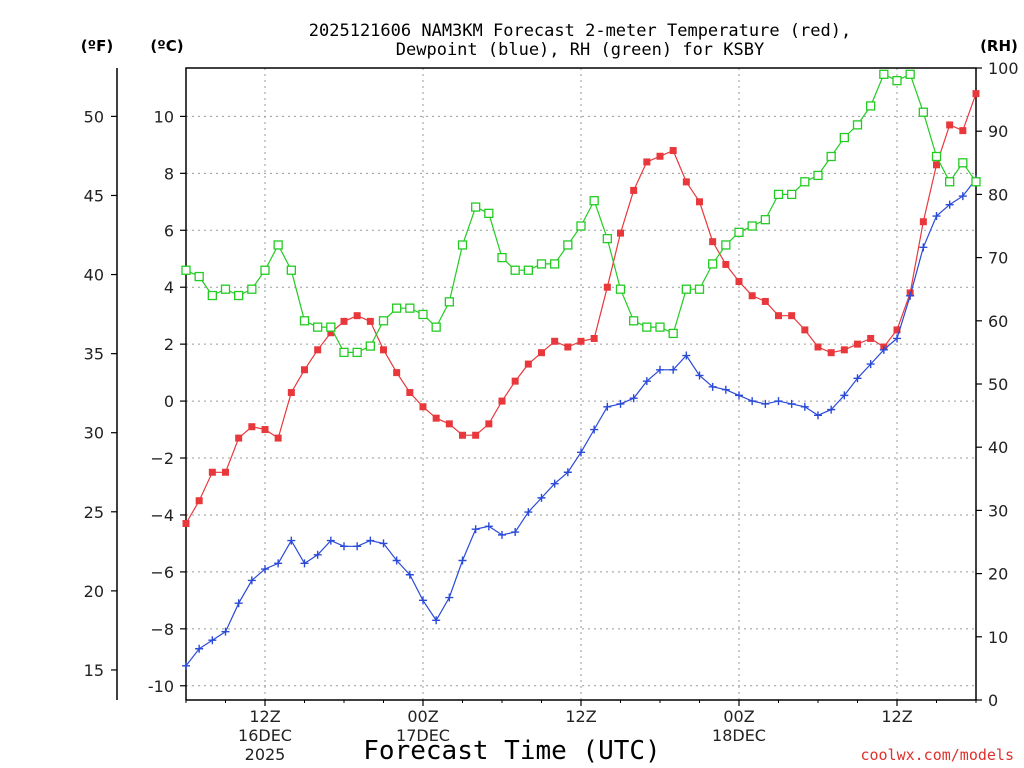 The width and height of the screenshot is (1024, 768). I want to click on fahrenheit-unit-label: (ºF), so click(97, 46).